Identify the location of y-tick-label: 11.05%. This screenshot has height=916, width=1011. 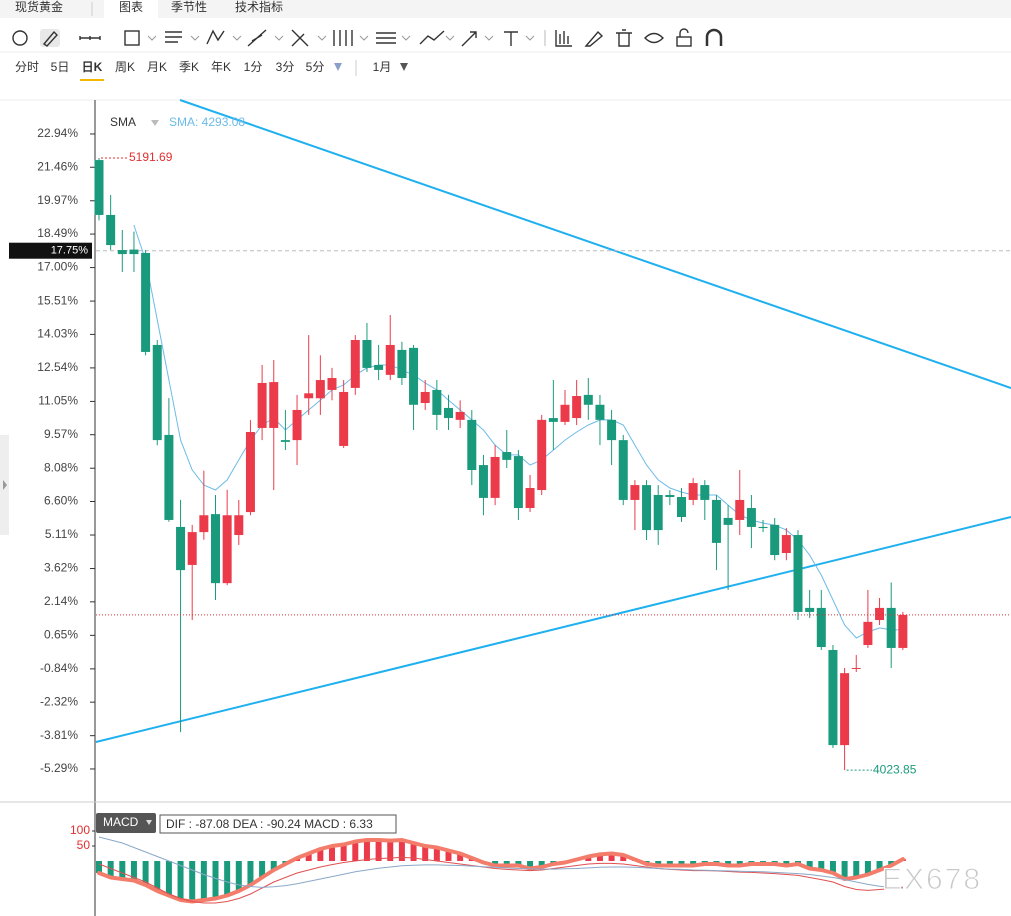
(58, 401).